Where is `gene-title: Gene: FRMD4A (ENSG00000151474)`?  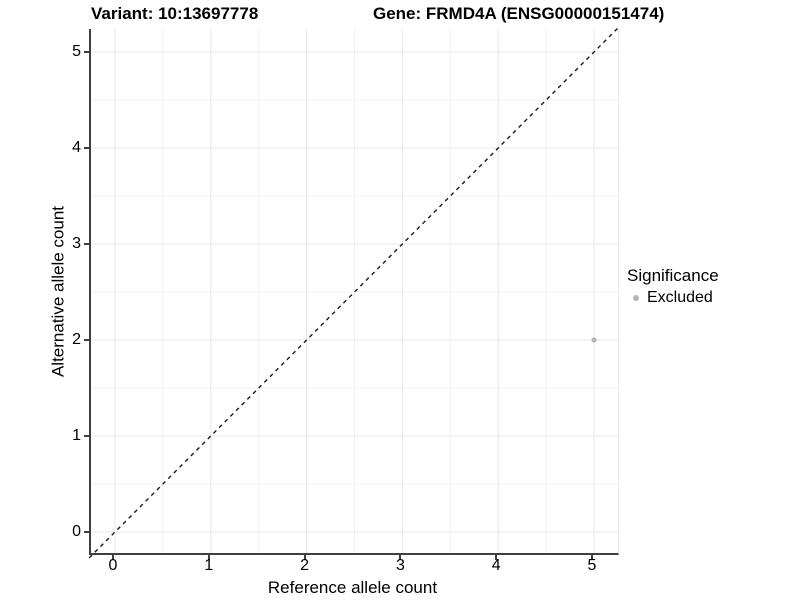 gene-title: Gene: FRMD4A (ENSG00000151474) is located at coordinates (519, 13).